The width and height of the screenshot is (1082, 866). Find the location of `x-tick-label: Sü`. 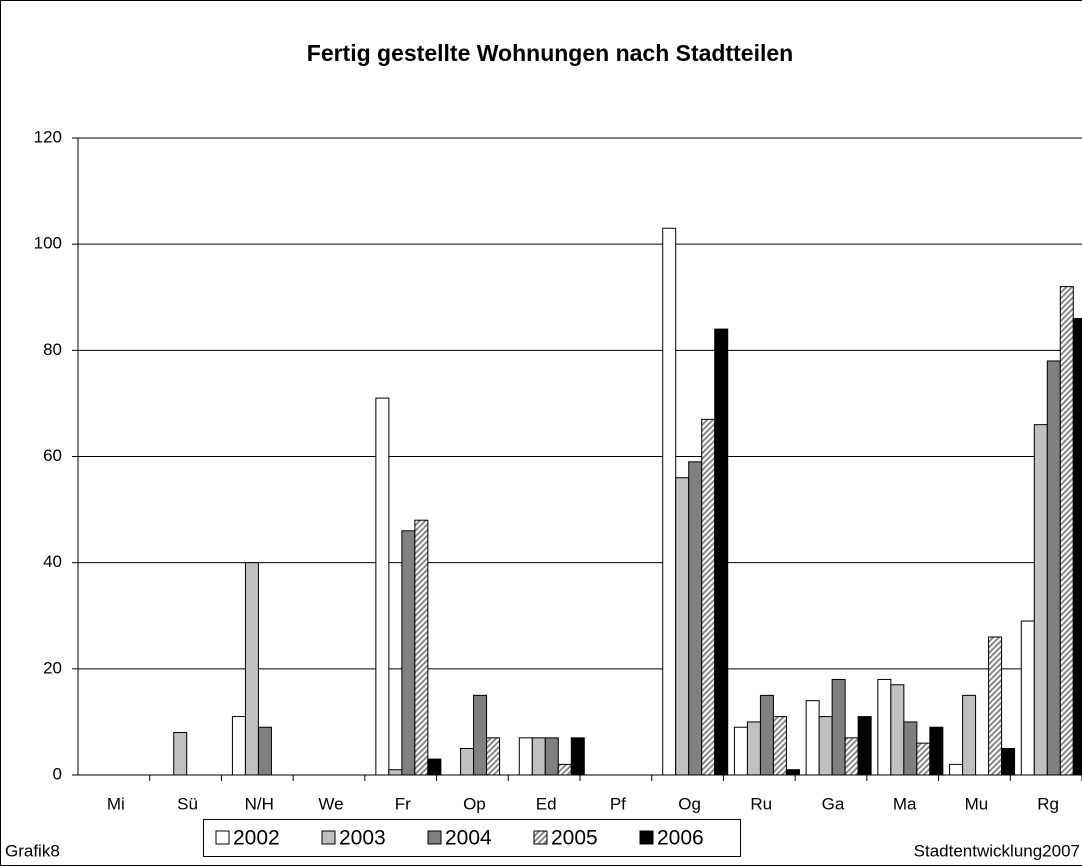

x-tick-label: Sü is located at coordinates (187, 803).